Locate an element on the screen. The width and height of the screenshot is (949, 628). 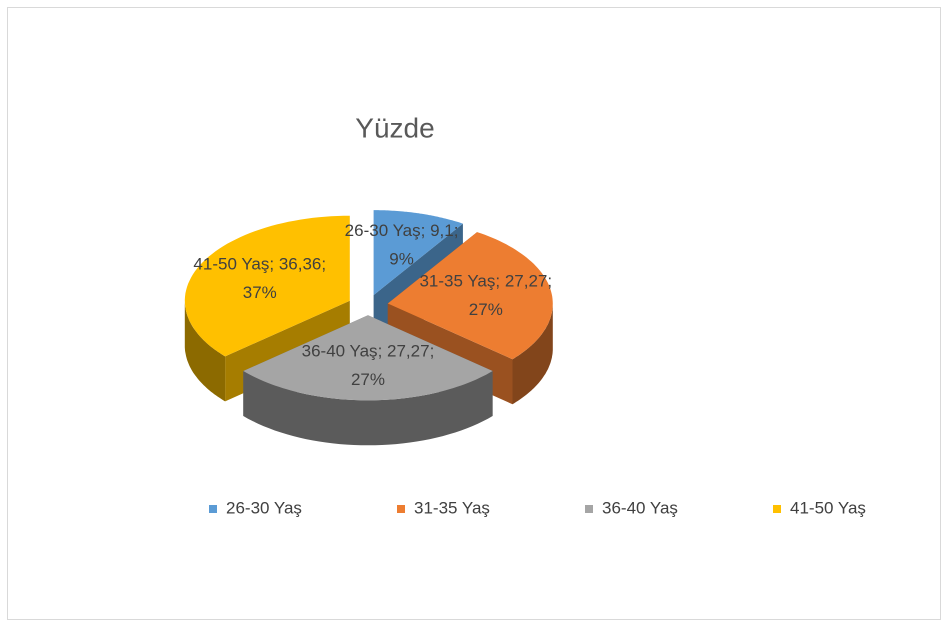
data-label-percent: 9% is located at coordinates (401, 259).